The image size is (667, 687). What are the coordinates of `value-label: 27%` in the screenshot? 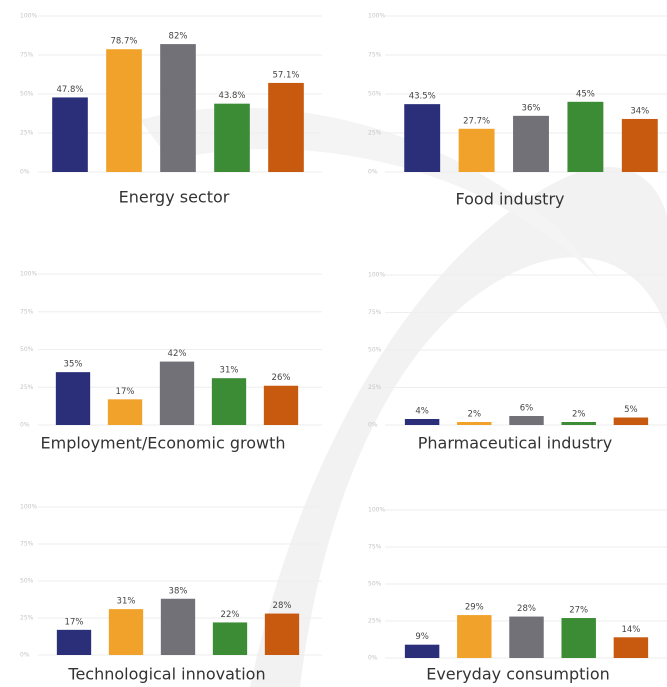 It's located at (578, 611).